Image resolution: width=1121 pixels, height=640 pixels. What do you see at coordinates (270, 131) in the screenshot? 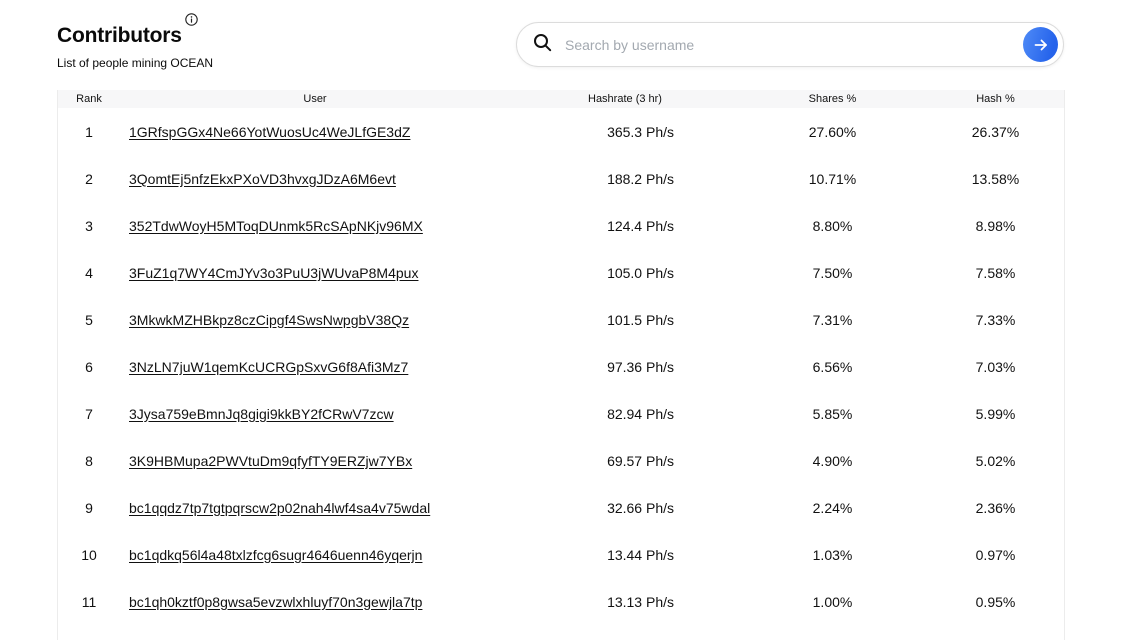
I see `user-link: 1GRfspGGx4Ne66YotWuosUc4WeJLfGE3dZ` at bounding box center [270, 131].